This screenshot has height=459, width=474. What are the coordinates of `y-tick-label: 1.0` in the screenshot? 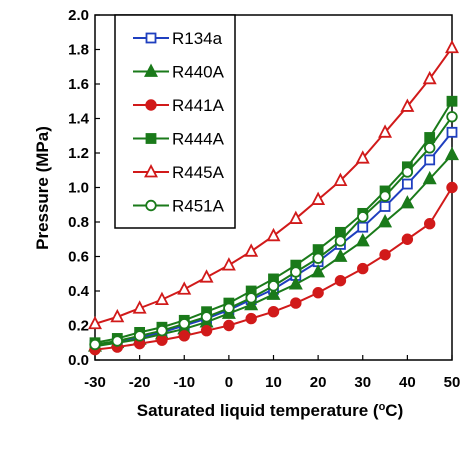 It's located at (78, 188).